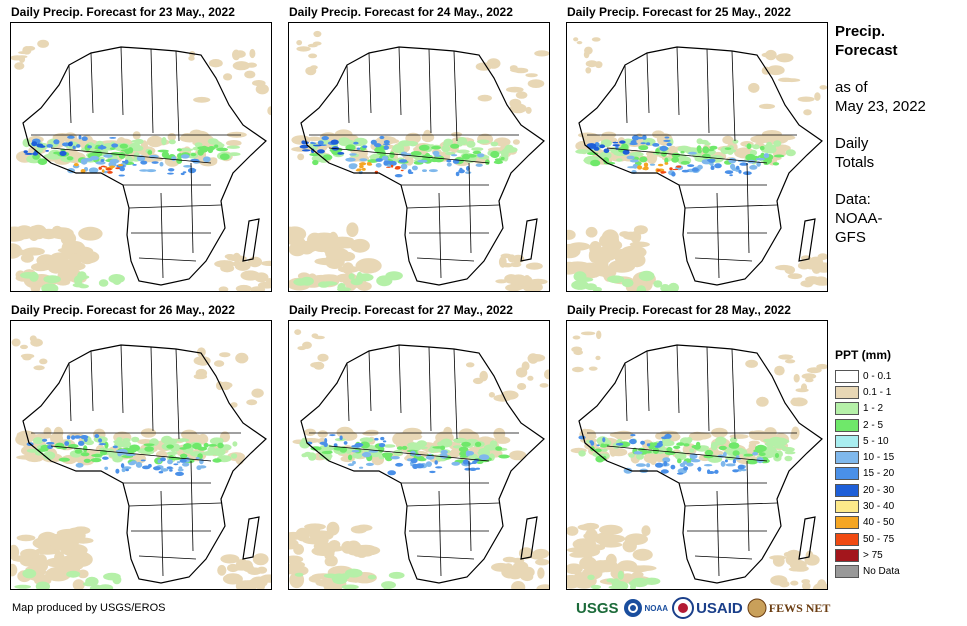 Image resolution: width=967 pixels, height=626 pixels. Describe the element at coordinates (529, 538) in the screenshot. I see `madagascar-outline` at that location.